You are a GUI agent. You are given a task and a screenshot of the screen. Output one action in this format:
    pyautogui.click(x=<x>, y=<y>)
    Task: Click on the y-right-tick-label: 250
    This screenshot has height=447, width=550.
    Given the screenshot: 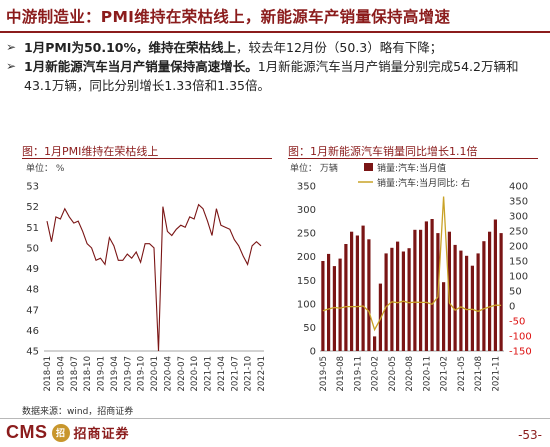 What is the action you would take?
    pyautogui.click(x=518, y=232)
    